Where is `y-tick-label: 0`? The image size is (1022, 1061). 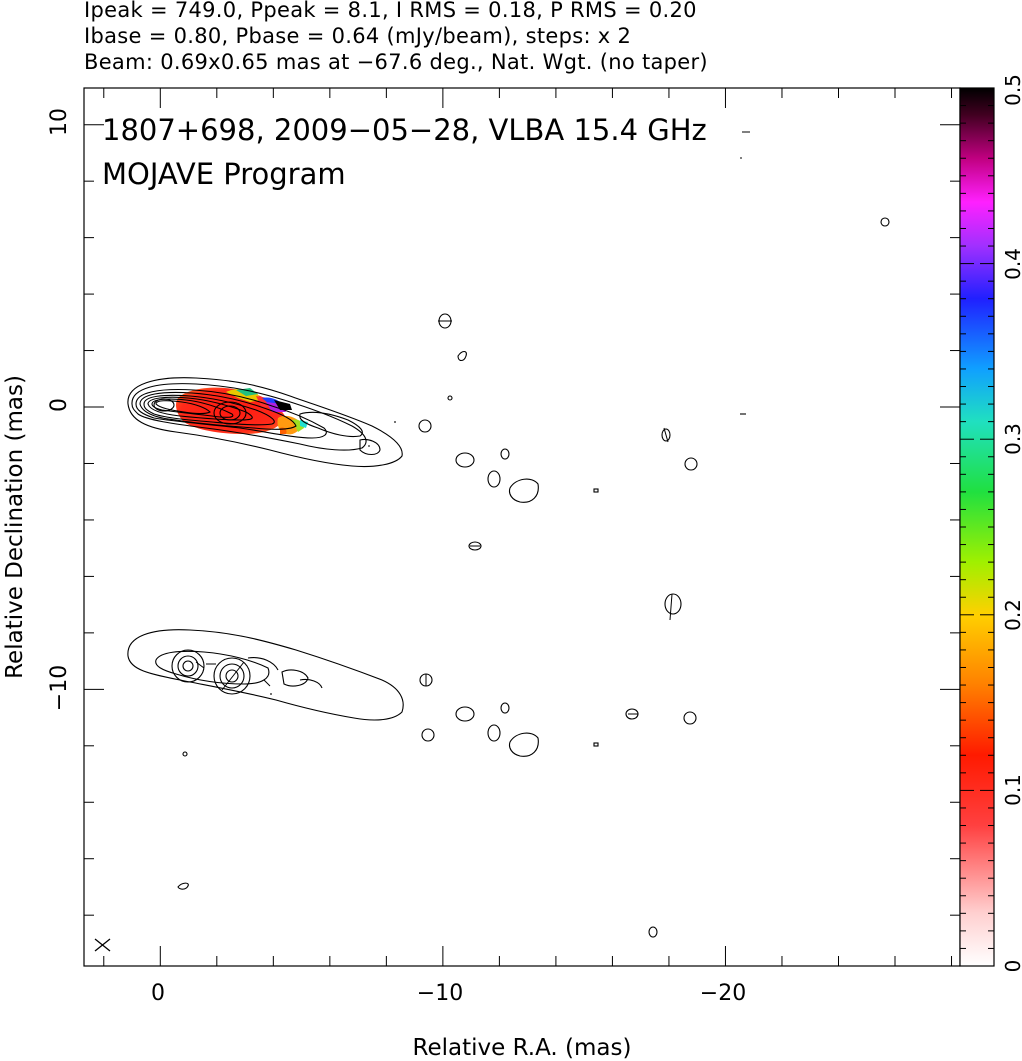
y-tick-label: 0 is located at coordinates (59, 405).